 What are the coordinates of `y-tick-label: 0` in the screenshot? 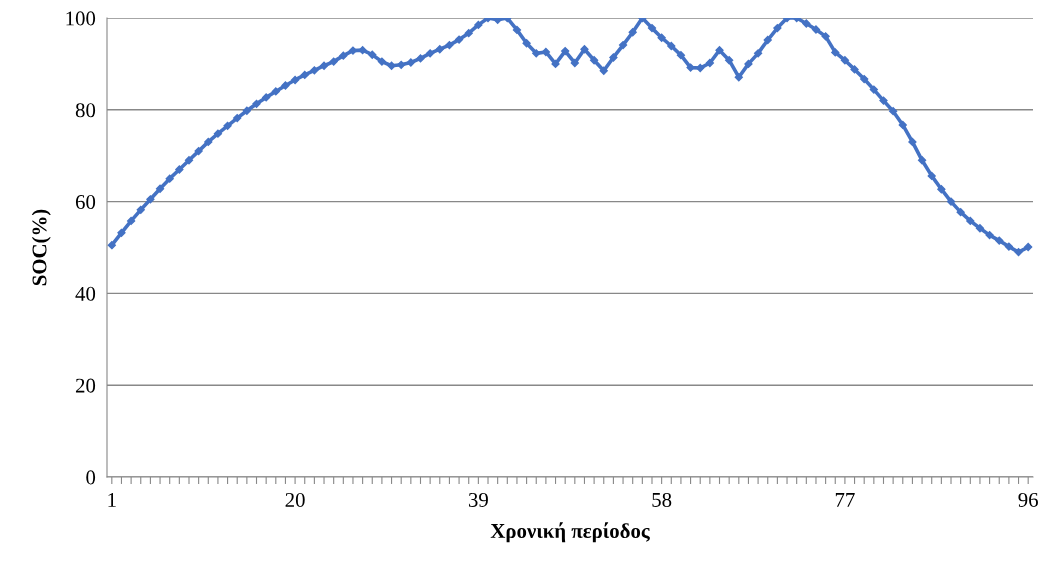 It's located at (91, 477).